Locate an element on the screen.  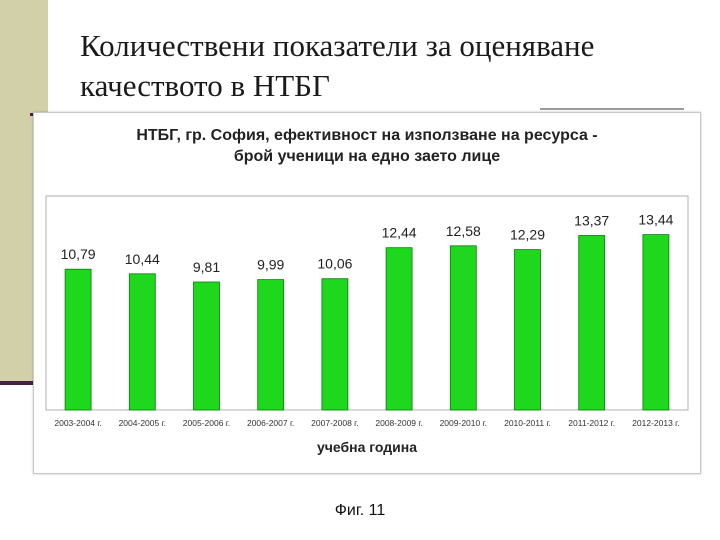
value-label-3: 9,81 is located at coordinates (206, 267).